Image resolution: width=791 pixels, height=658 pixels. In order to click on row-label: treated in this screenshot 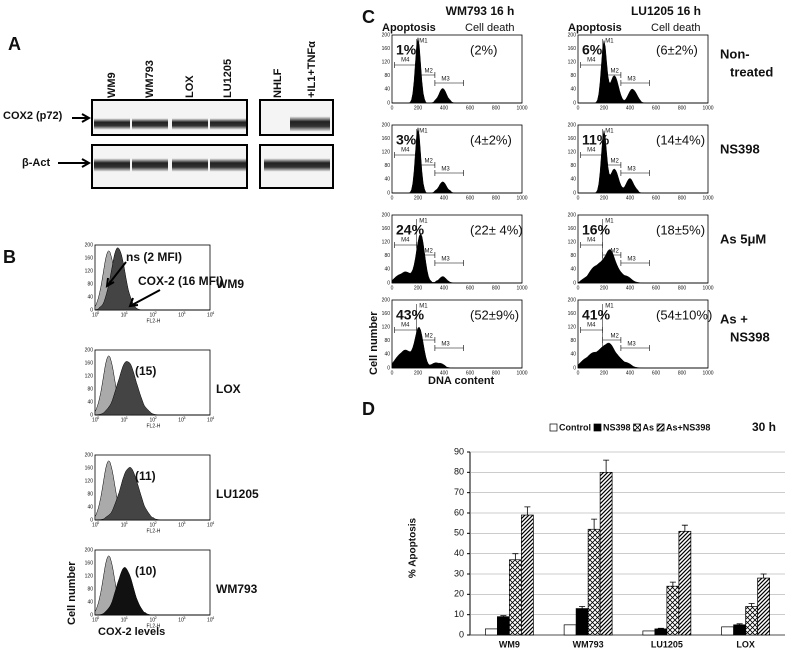, I will do `click(751, 71)`.